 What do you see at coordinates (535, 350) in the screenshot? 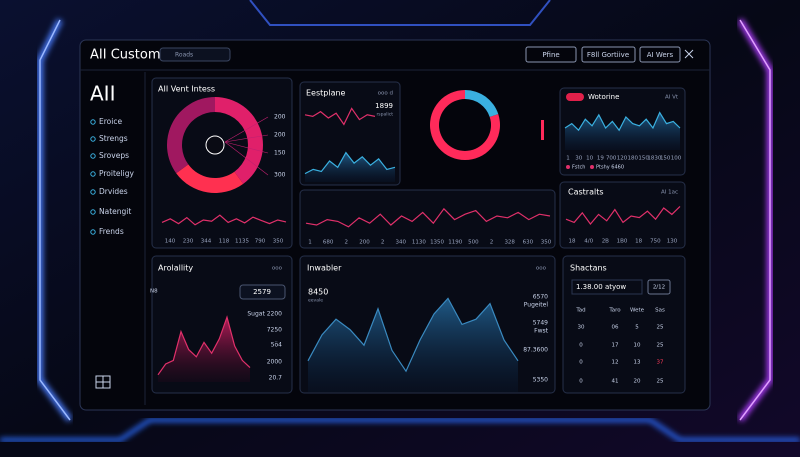
I see `axis-label: 87.3600` at bounding box center [535, 350].